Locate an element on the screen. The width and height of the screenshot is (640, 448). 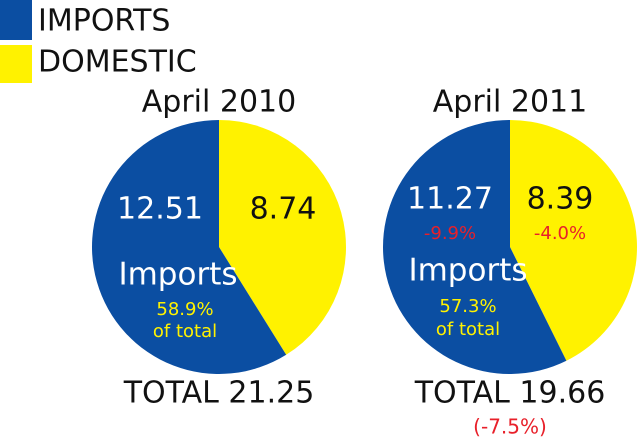
value-label: 8.74 is located at coordinates (283, 209).